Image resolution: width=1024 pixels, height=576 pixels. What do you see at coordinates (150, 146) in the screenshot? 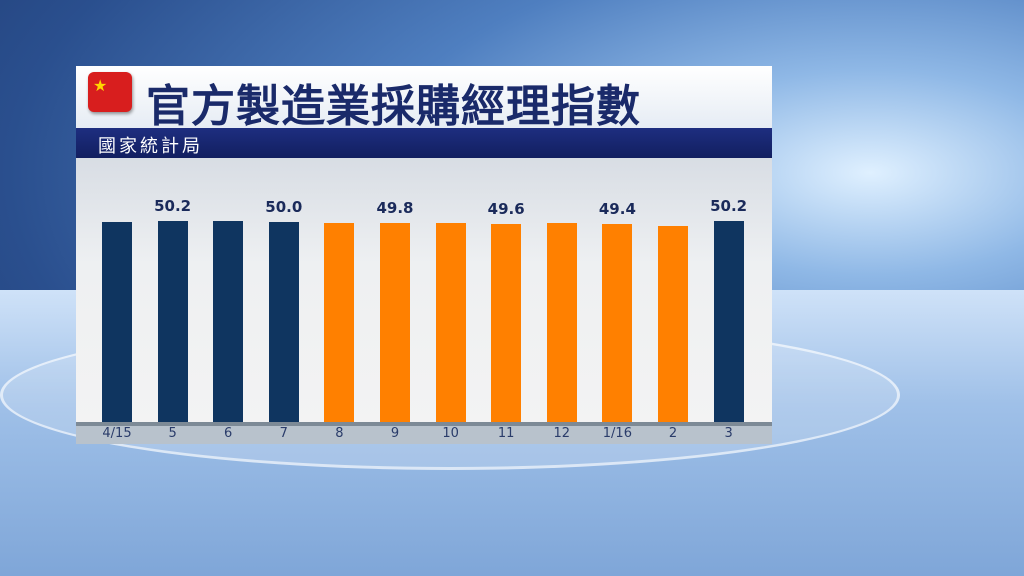
I see `chart-subtitle: 國家統計局` at bounding box center [150, 146].